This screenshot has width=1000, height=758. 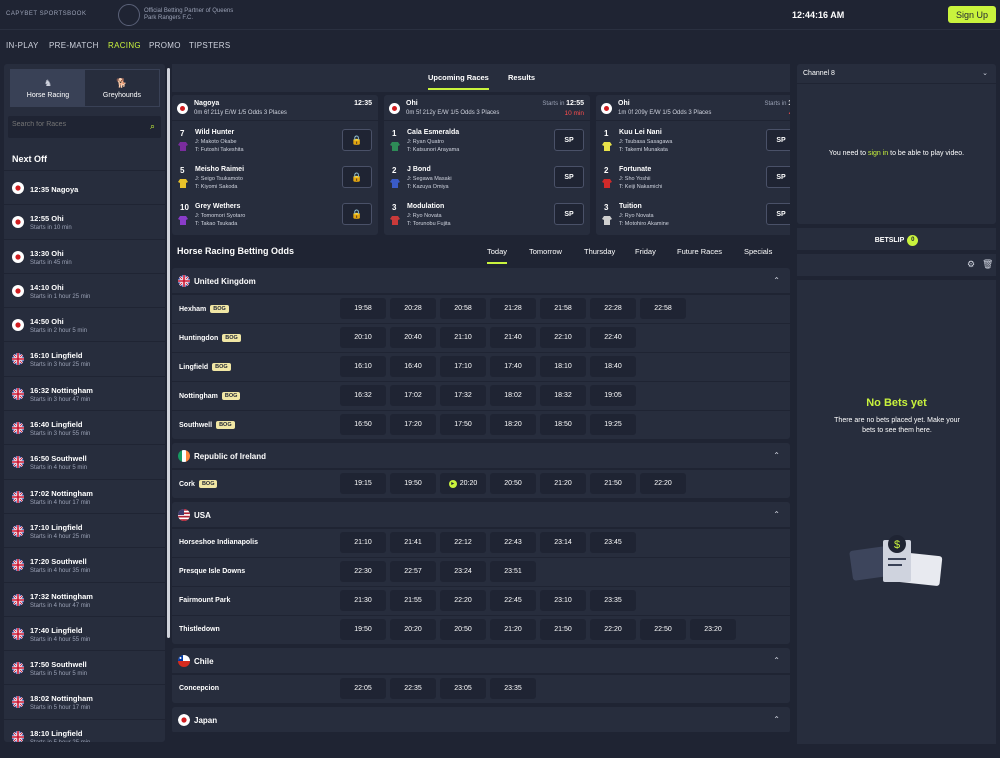 What do you see at coordinates (645, 251) in the screenshot?
I see `tab-friday: Friday` at bounding box center [645, 251].